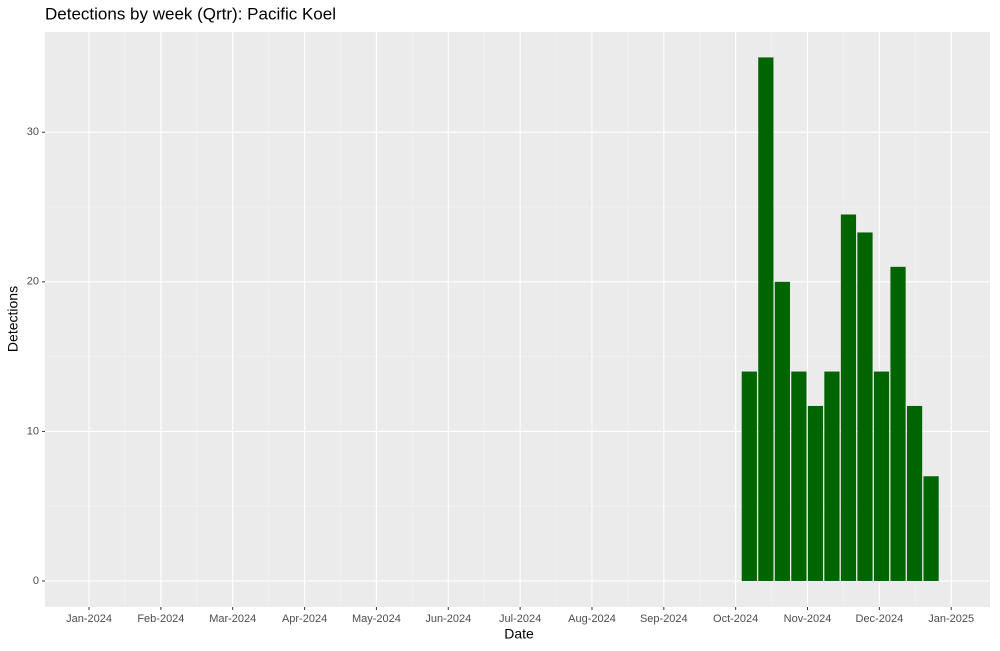 The width and height of the screenshot is (1000, 651). What do you see at coordinates (519, 634) in the screenshot?
I see `x-axis-title: Date` at bounding box center [519, 634].